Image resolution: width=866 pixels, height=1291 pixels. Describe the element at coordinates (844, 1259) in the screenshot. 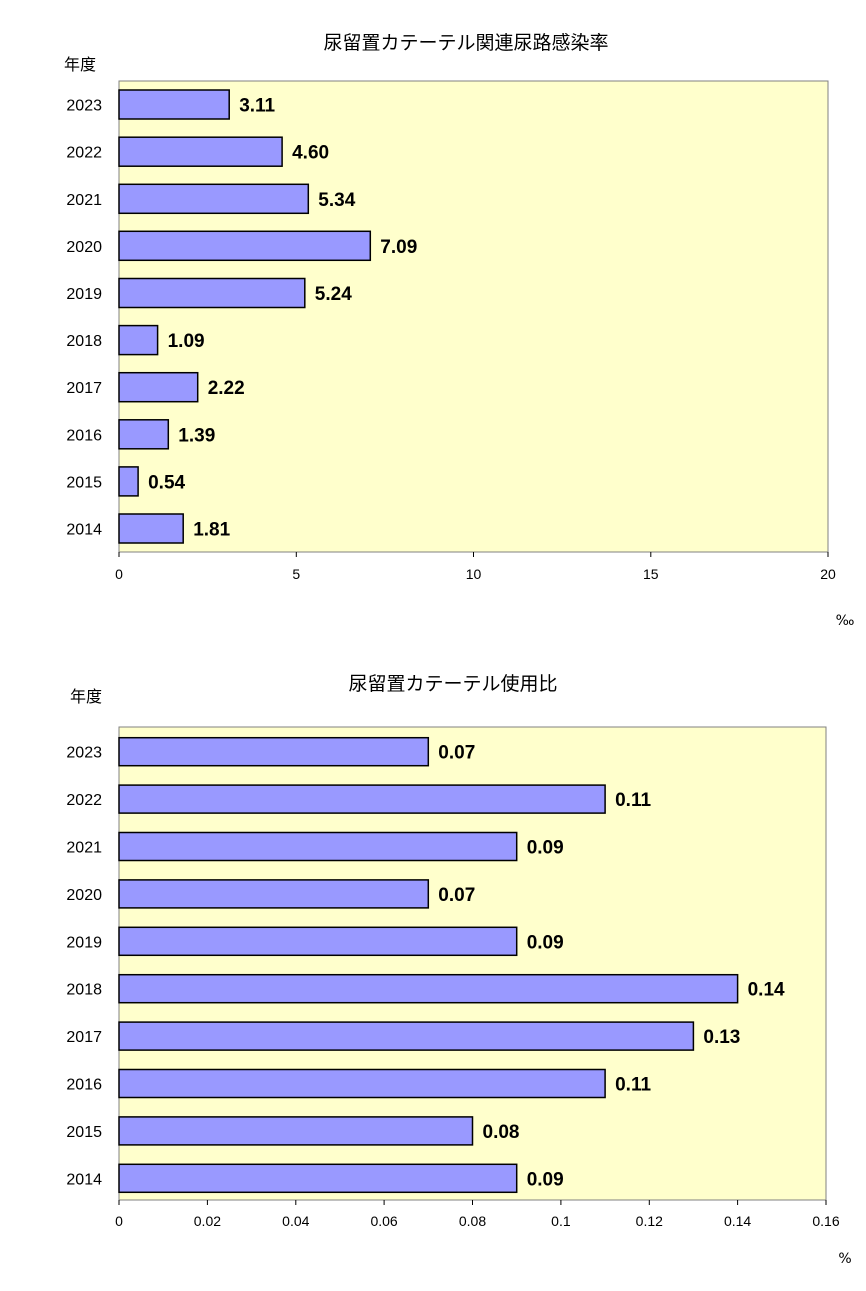

I see `unit-label: %` at that location.